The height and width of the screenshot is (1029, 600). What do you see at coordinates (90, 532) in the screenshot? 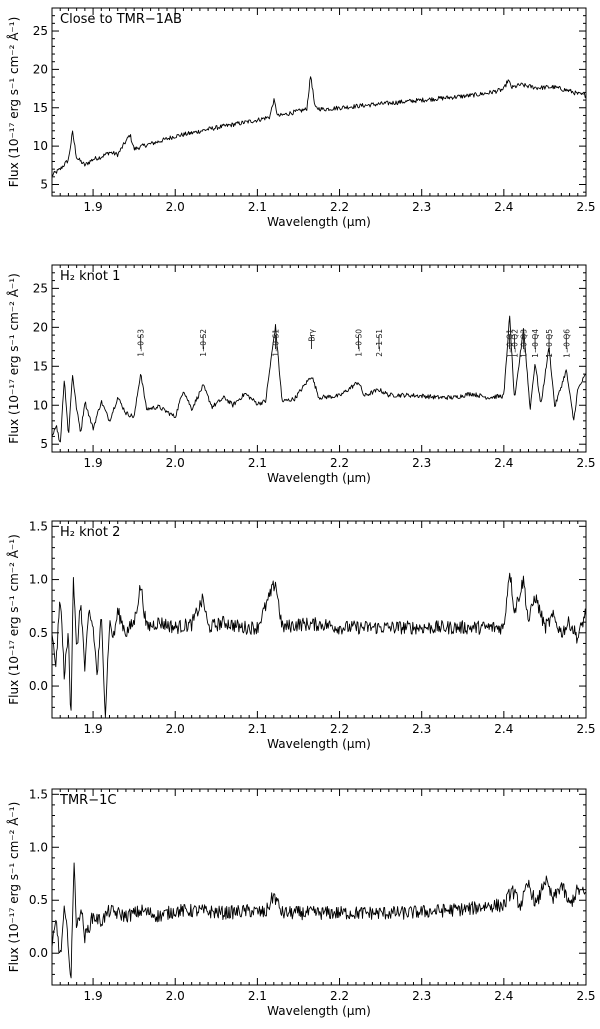
I see `panel-title: H₂ knot 2` at bounding box center [90, 532].